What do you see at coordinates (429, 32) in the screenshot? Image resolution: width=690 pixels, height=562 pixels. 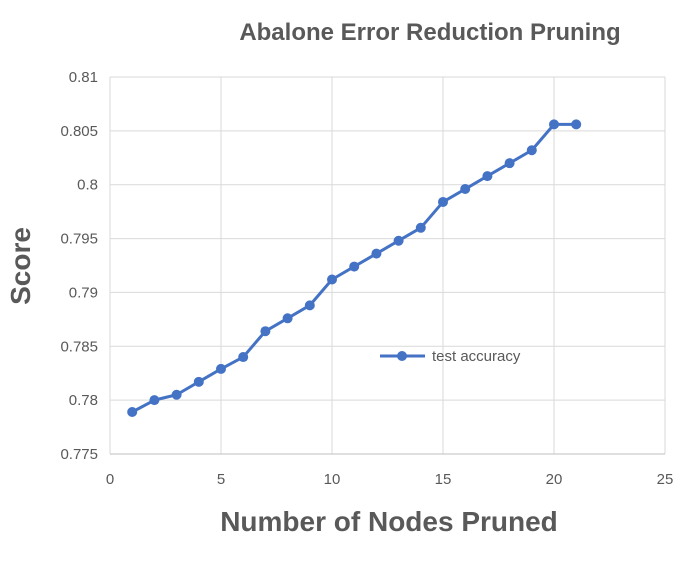 I see `chart-title: Abalone Error Reduction Pruning` at bounding box center [429, 32].